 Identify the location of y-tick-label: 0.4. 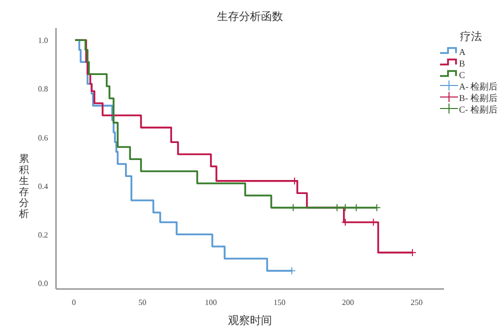
(43, 186).